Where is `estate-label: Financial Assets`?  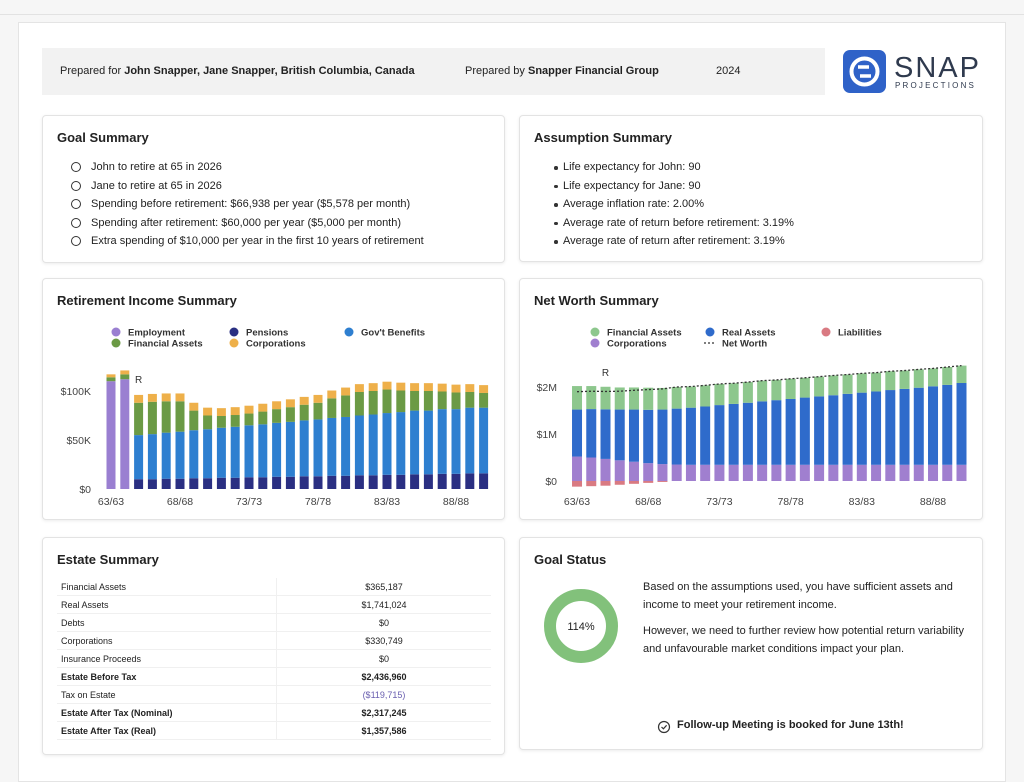
estate-label: Financial Assets is located at coordinates (167, 587).